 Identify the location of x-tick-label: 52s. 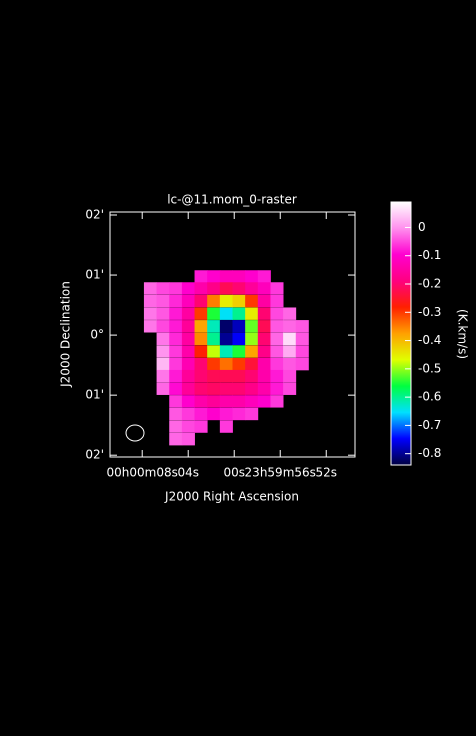
(326, 473).